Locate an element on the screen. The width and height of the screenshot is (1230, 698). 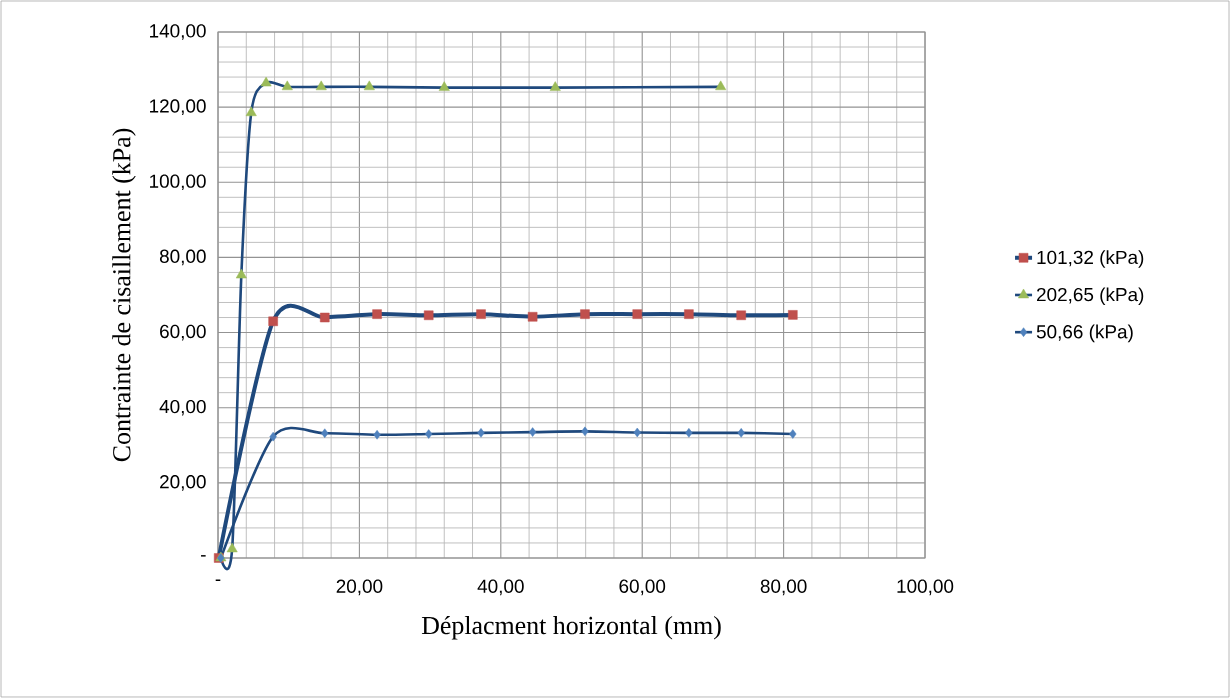
y-axis-title: Contrainte de cisaillement (kPa) is located at coordinates (124, 295).